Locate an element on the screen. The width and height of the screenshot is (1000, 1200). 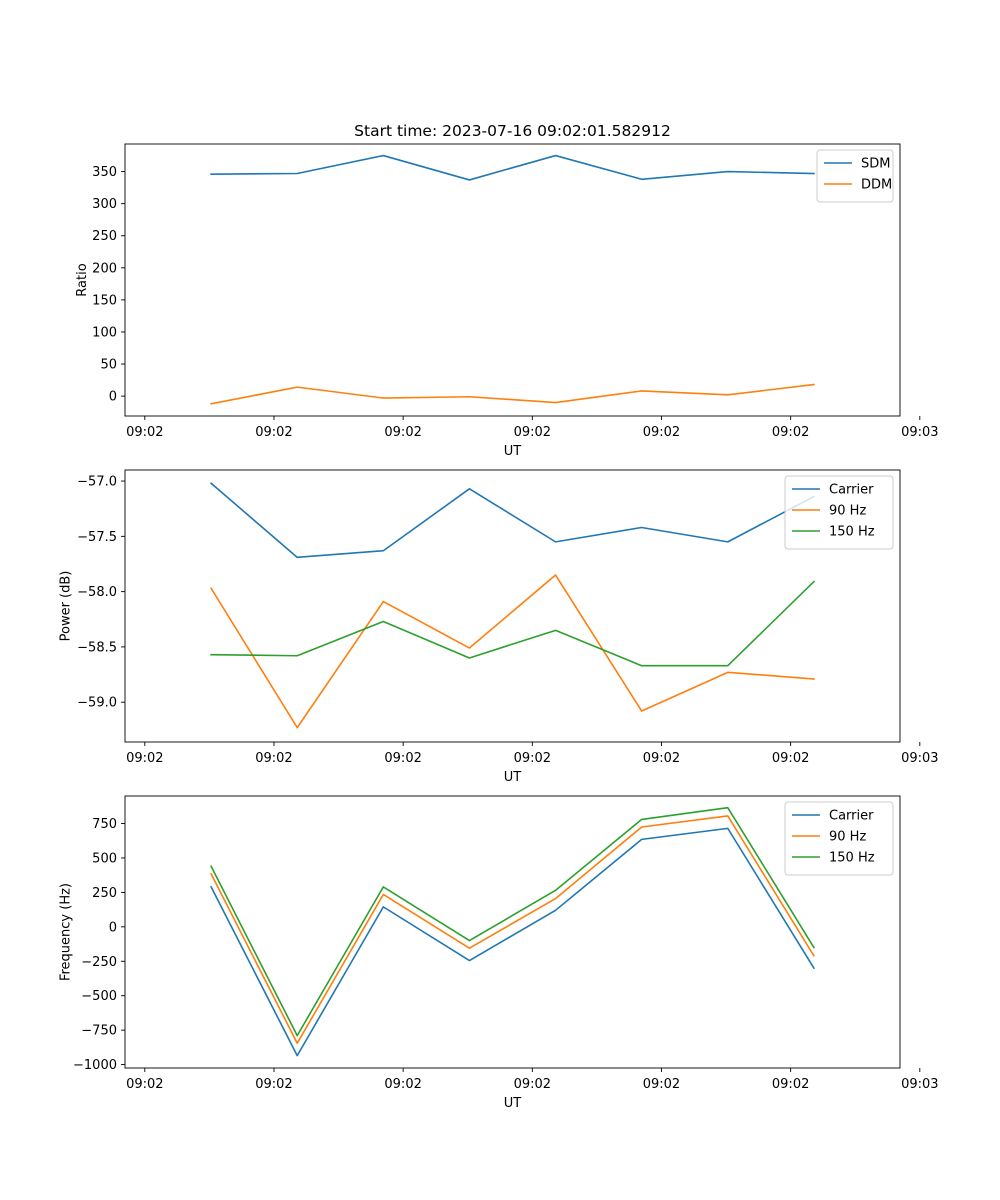
y-tick-label: 300 is located at coordinates (104, 204).